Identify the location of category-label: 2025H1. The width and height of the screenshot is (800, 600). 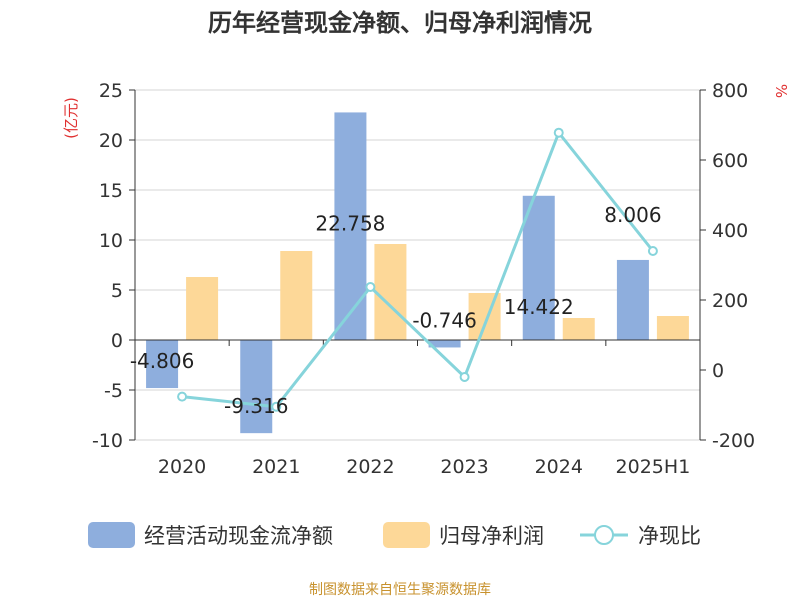
(653, 467).